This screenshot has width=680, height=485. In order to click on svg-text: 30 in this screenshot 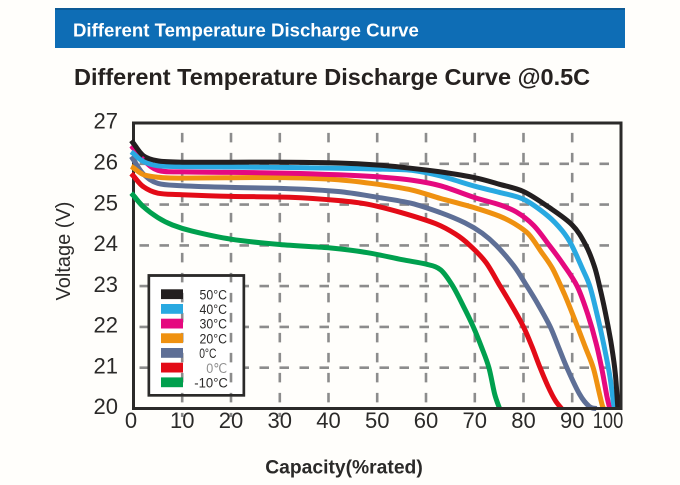, I will do `click(280, 420)`.